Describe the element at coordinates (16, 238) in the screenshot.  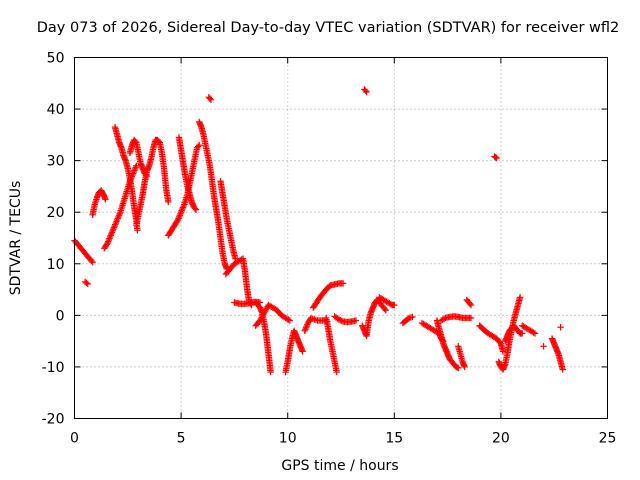
I see `y-axis-label: SDTVAR / TECUs` at that location.